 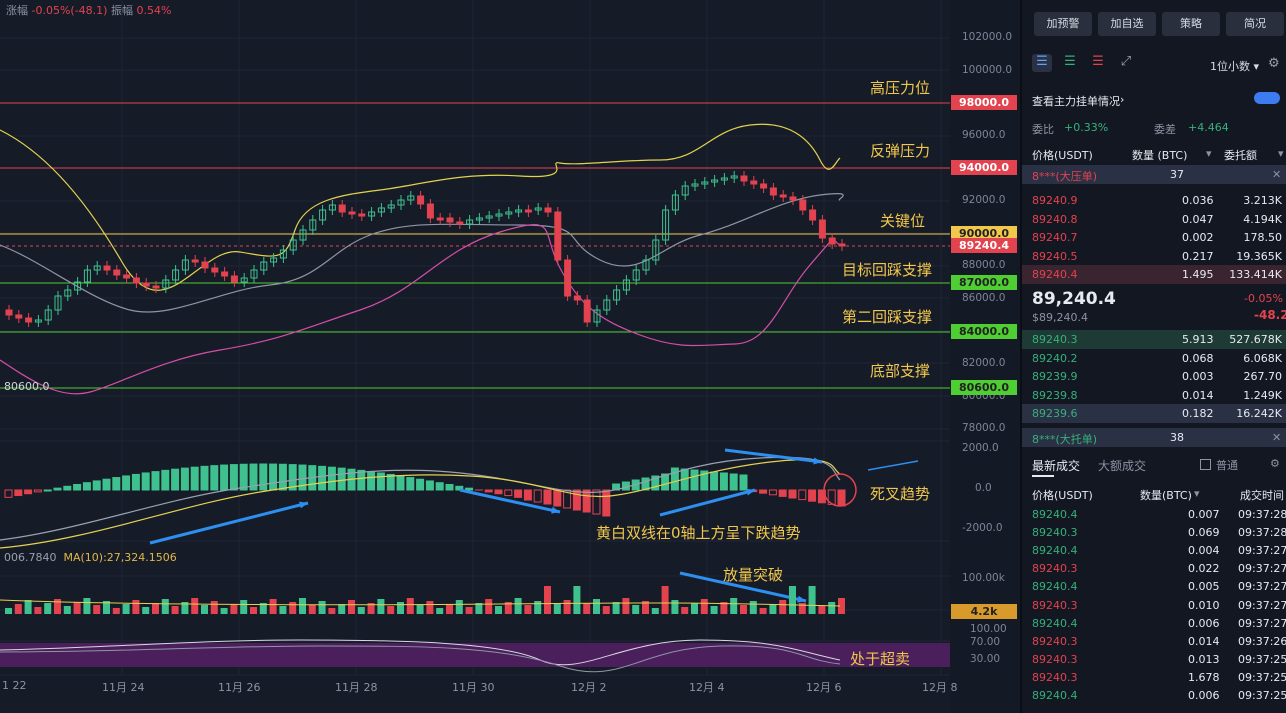 What do you see at coordinates (1157, 200) in the screenshot?
I see `ask-row: 89240.9 0.036 3.213K` at bounding box center [1157, 200].